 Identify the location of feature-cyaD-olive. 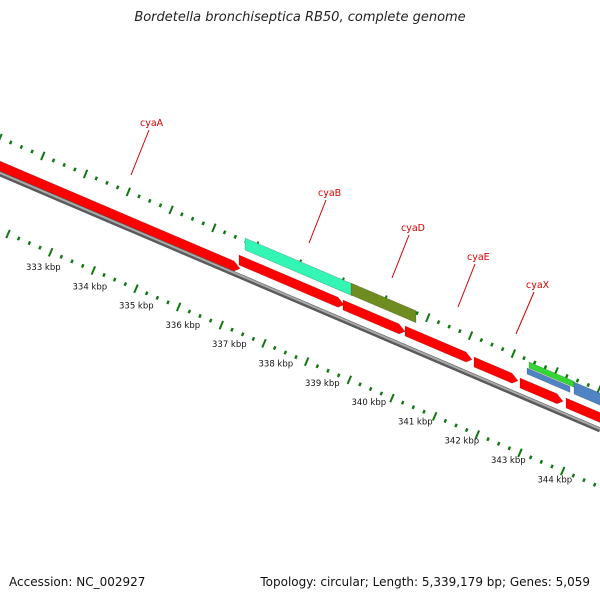
(383, 303).